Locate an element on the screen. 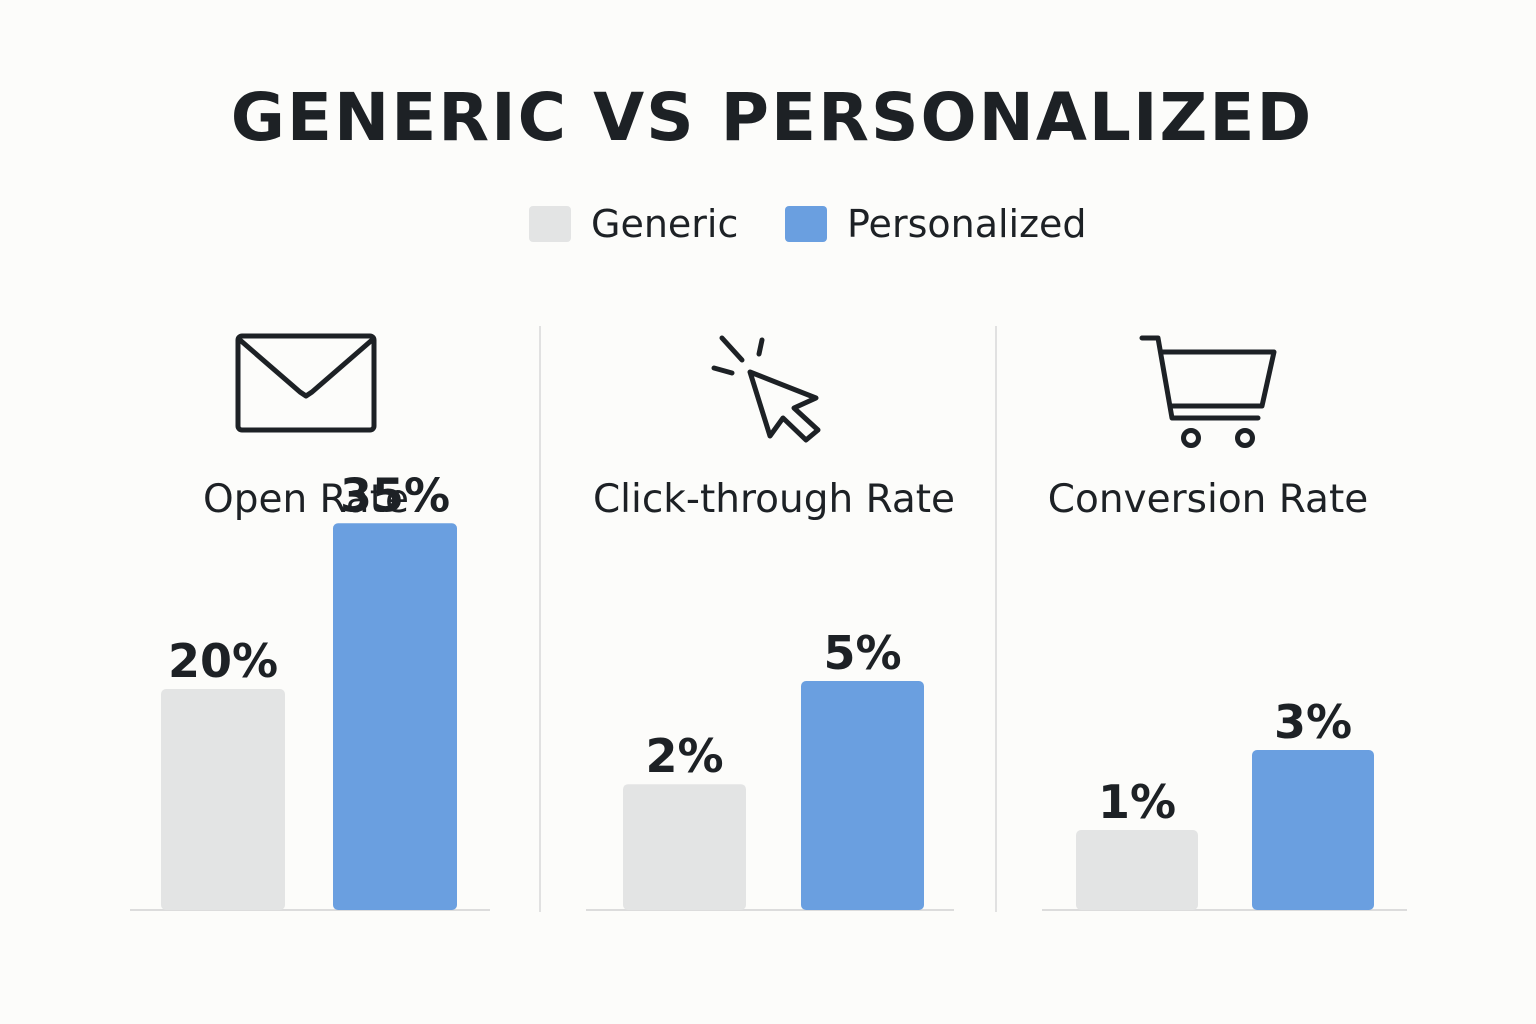 The image size is (1536, 1024). chart-title: GENERIC VS PERSONALIZED is located at coordinates (772, 117).